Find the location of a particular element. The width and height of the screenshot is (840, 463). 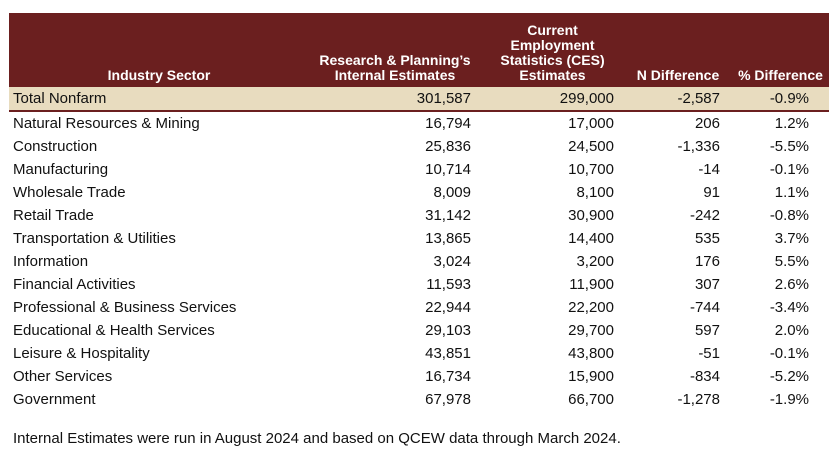

n-difference-cell: 597 is located at coordinates (707, 330).